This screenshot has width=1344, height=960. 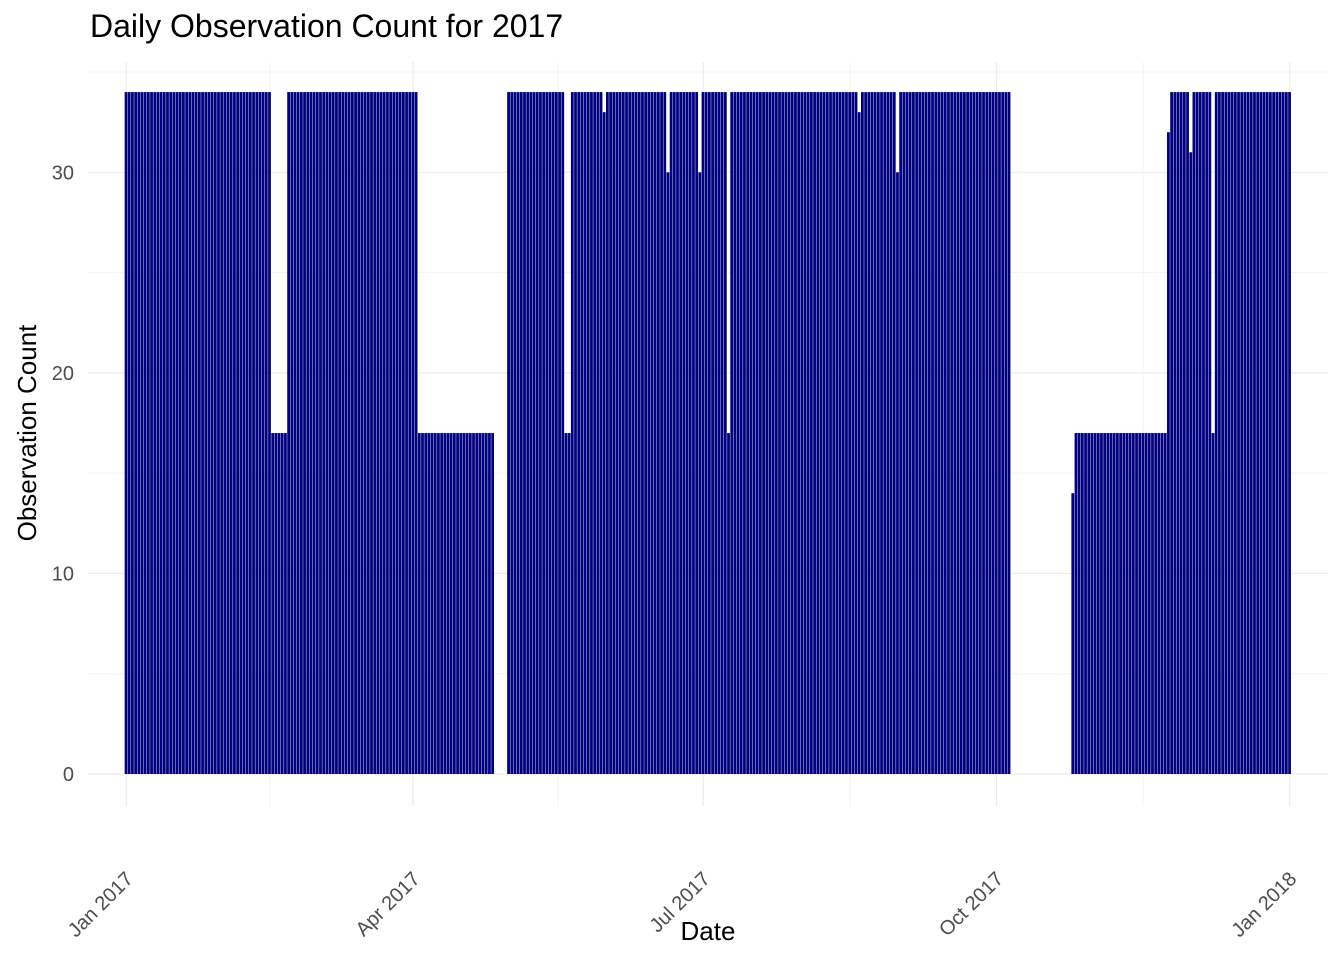 I want to click on y-tick-label: 0, so click(x=68, y=775).